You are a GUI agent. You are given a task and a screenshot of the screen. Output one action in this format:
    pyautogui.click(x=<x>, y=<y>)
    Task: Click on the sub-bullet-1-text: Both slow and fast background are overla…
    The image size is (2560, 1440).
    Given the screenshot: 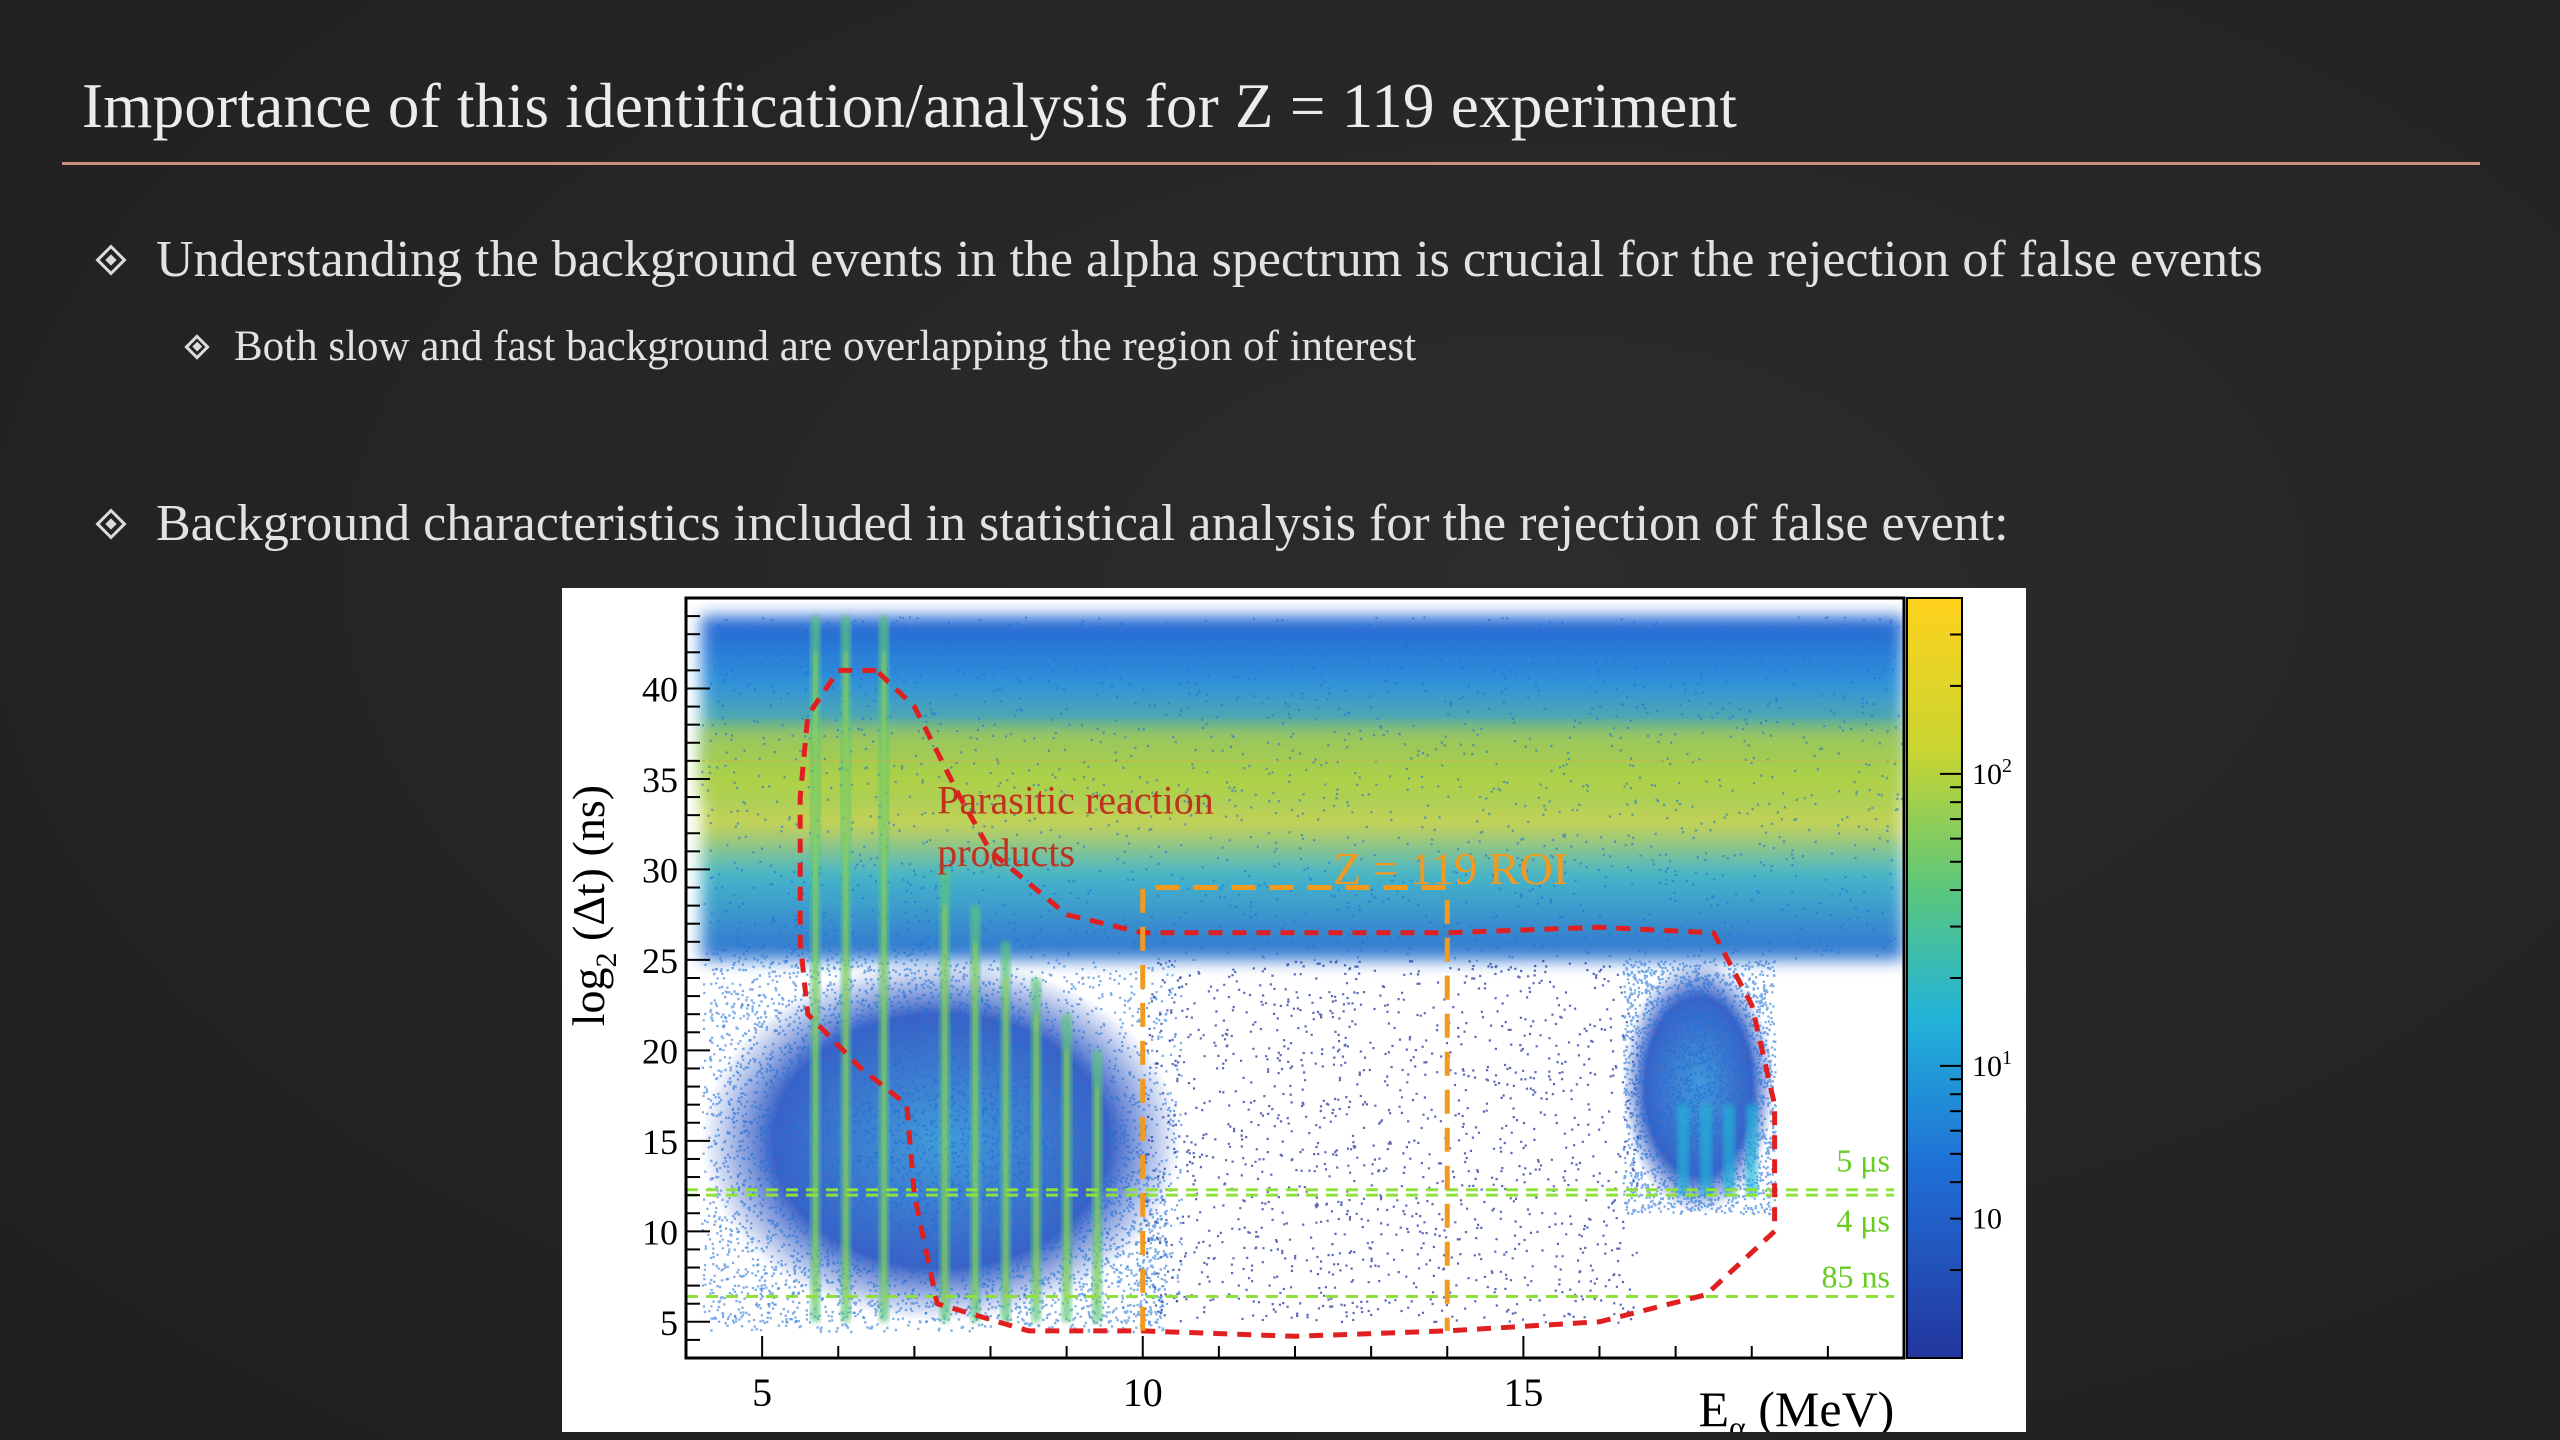 What is the action you would take?
    pyautogui.click(x=825, y=346)
    